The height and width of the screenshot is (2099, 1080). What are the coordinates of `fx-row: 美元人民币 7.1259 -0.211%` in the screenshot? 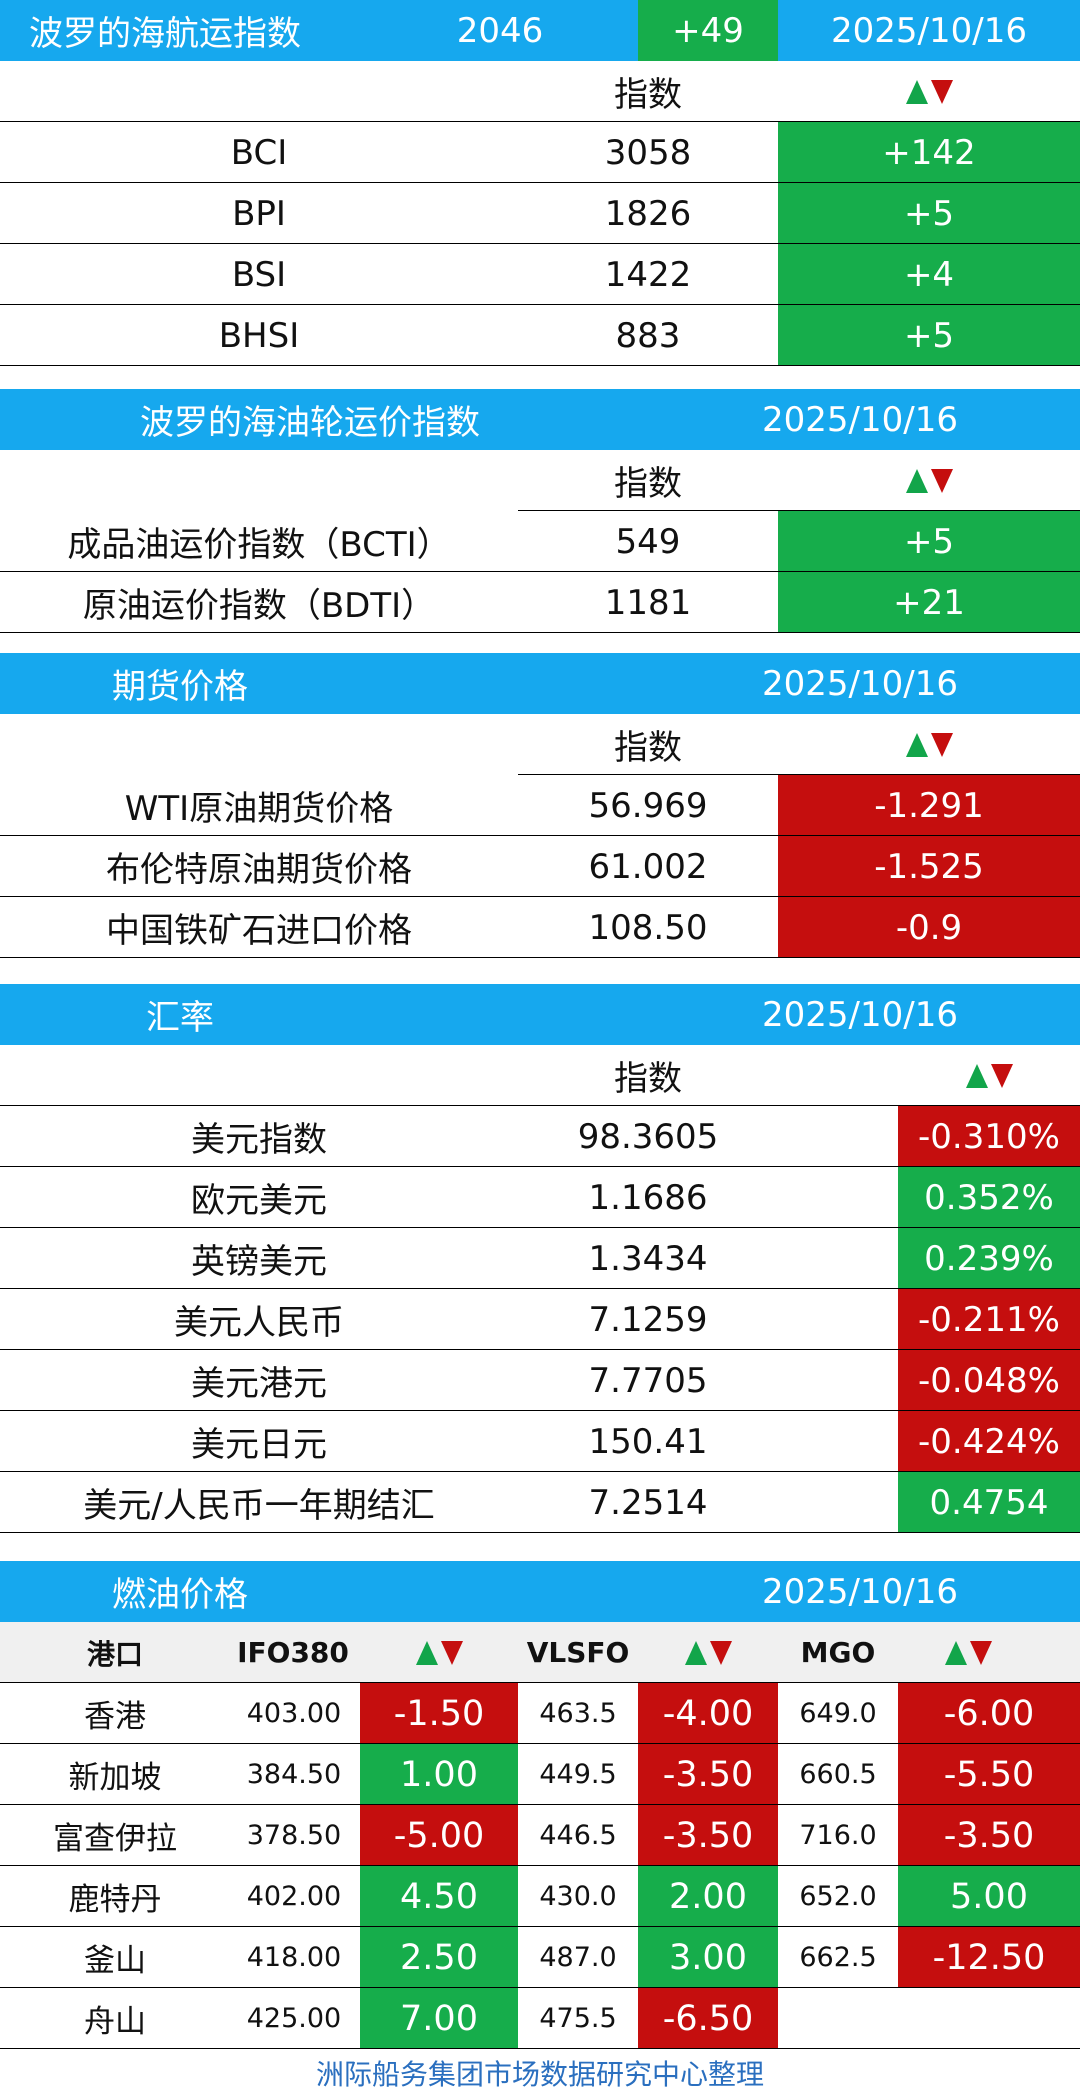 It's located at (540, 1319).